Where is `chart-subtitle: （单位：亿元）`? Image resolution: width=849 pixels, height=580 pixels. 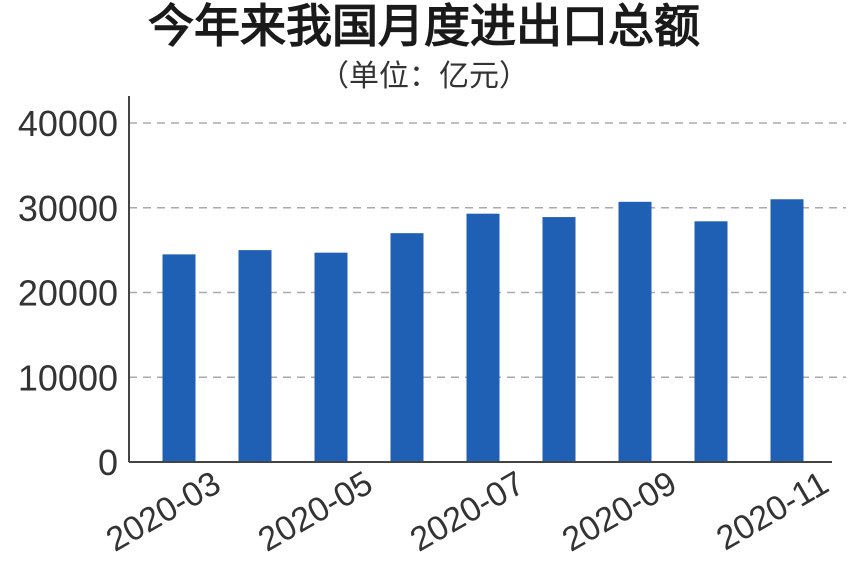
chart-subtitle: （单位：亿元） is located at coordinates (424, 76).